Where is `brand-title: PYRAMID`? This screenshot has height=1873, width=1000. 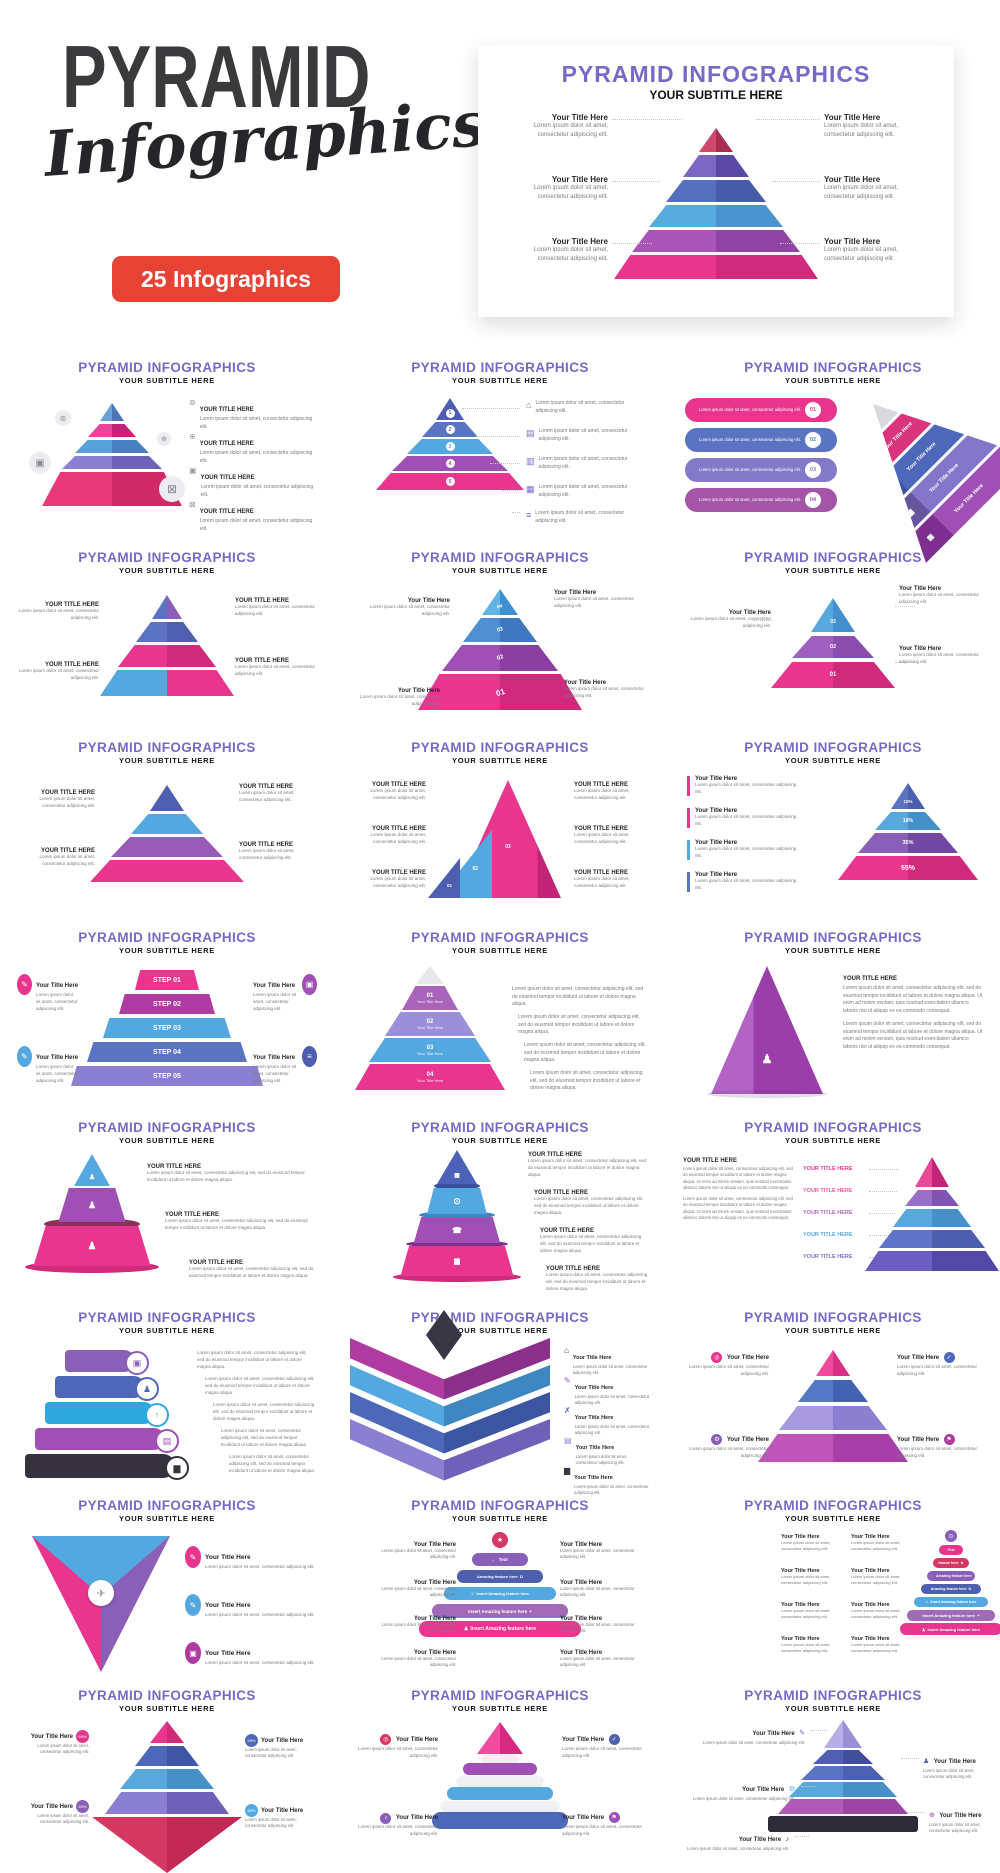
brand-title: PYRAMID is located at coordinates (216, 76).